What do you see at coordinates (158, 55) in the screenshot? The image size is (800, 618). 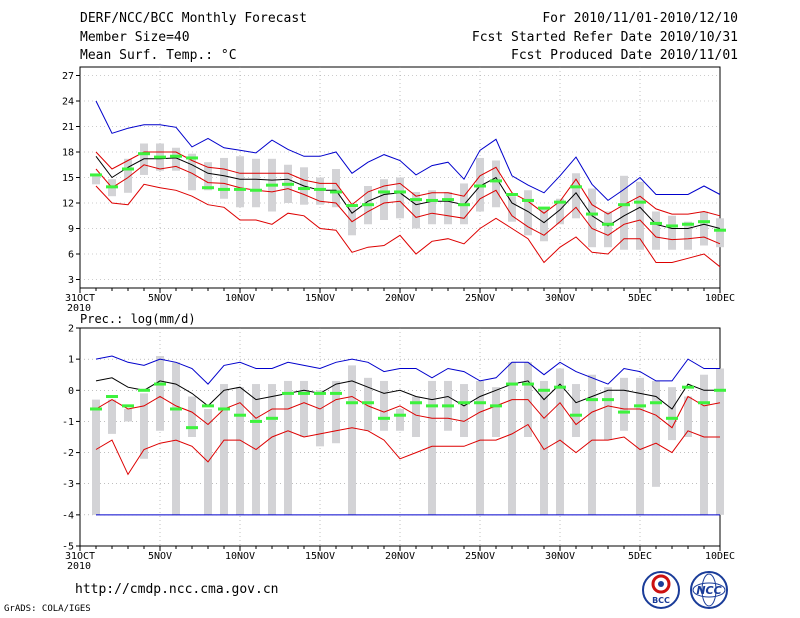 I see `variable-label: Mean Surf. Temp.: °C` at bounding box center [158, 55].